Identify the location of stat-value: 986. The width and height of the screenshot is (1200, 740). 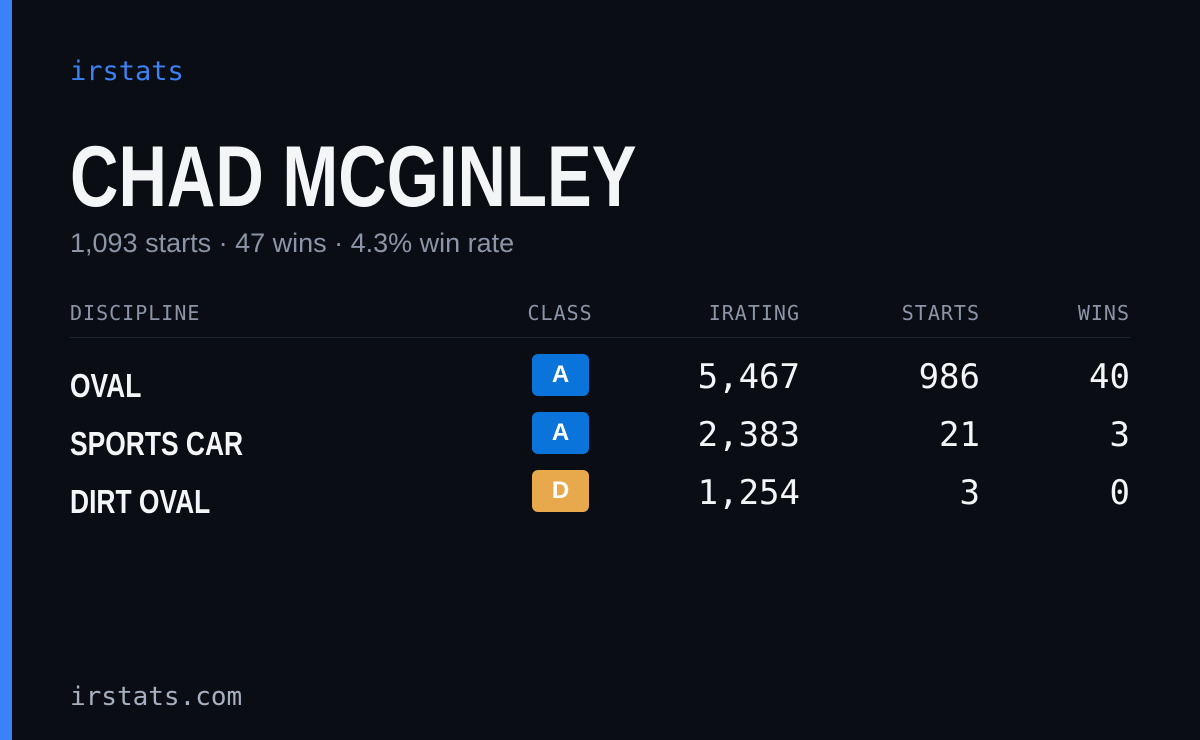
(949, 377).